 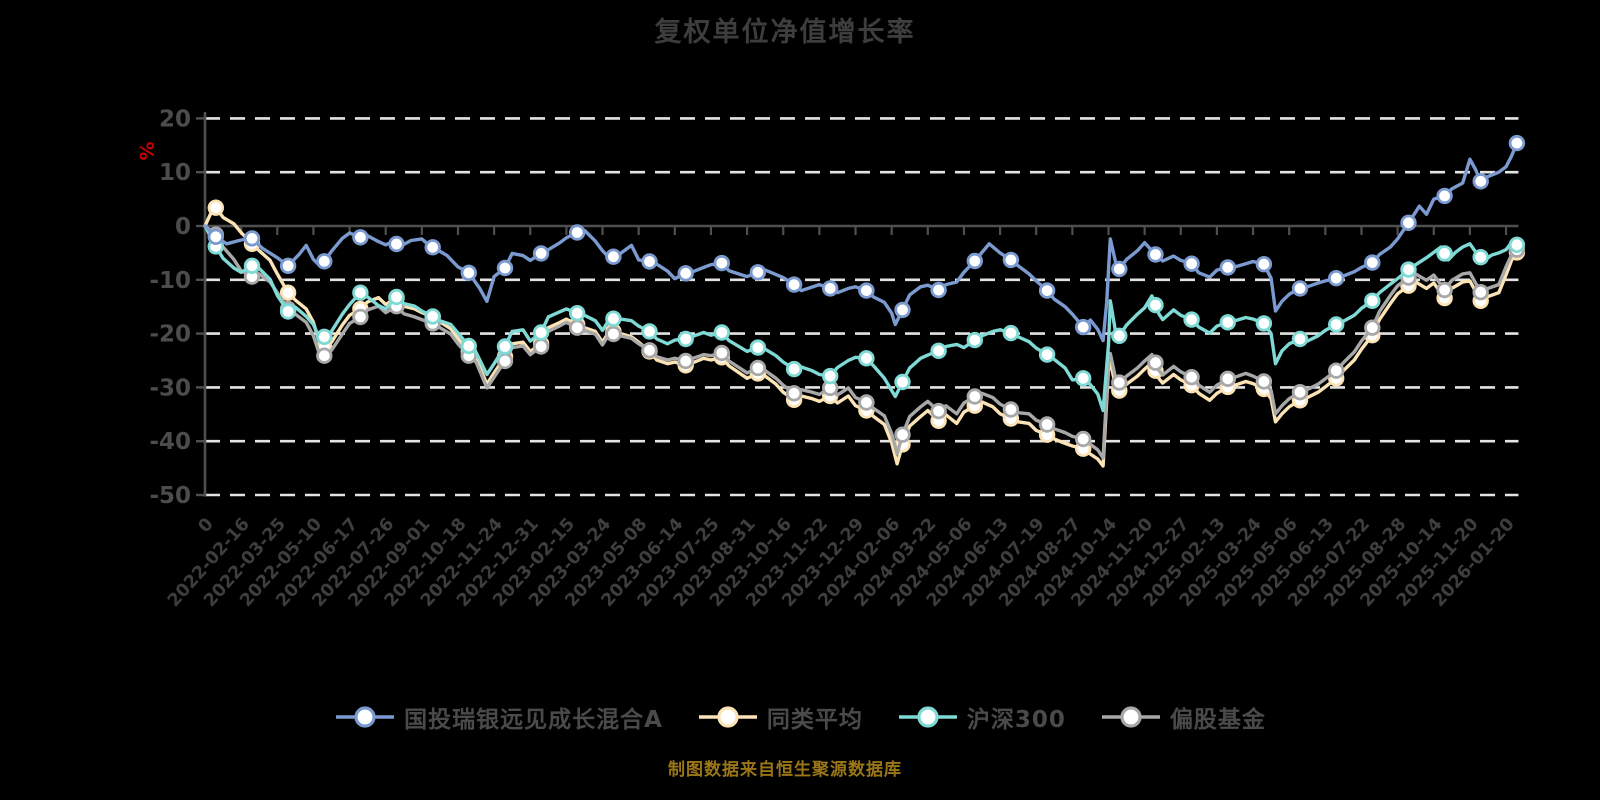 I want to click on y-tick-label: 10, so click(x=175, y=173).